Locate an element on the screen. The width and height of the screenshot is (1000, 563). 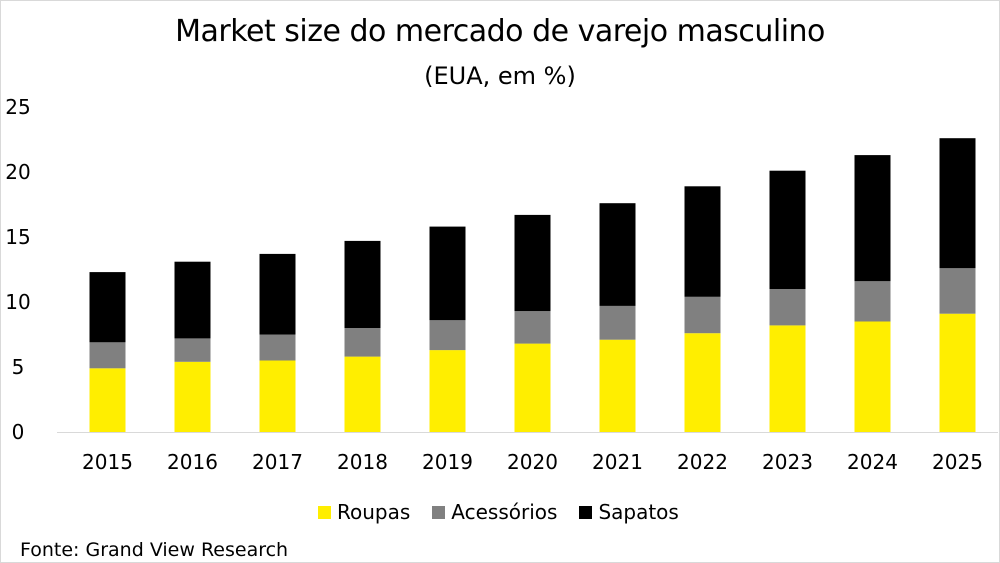
legend-item-acessorios: Acessórios is located at coordinates (494, 512).